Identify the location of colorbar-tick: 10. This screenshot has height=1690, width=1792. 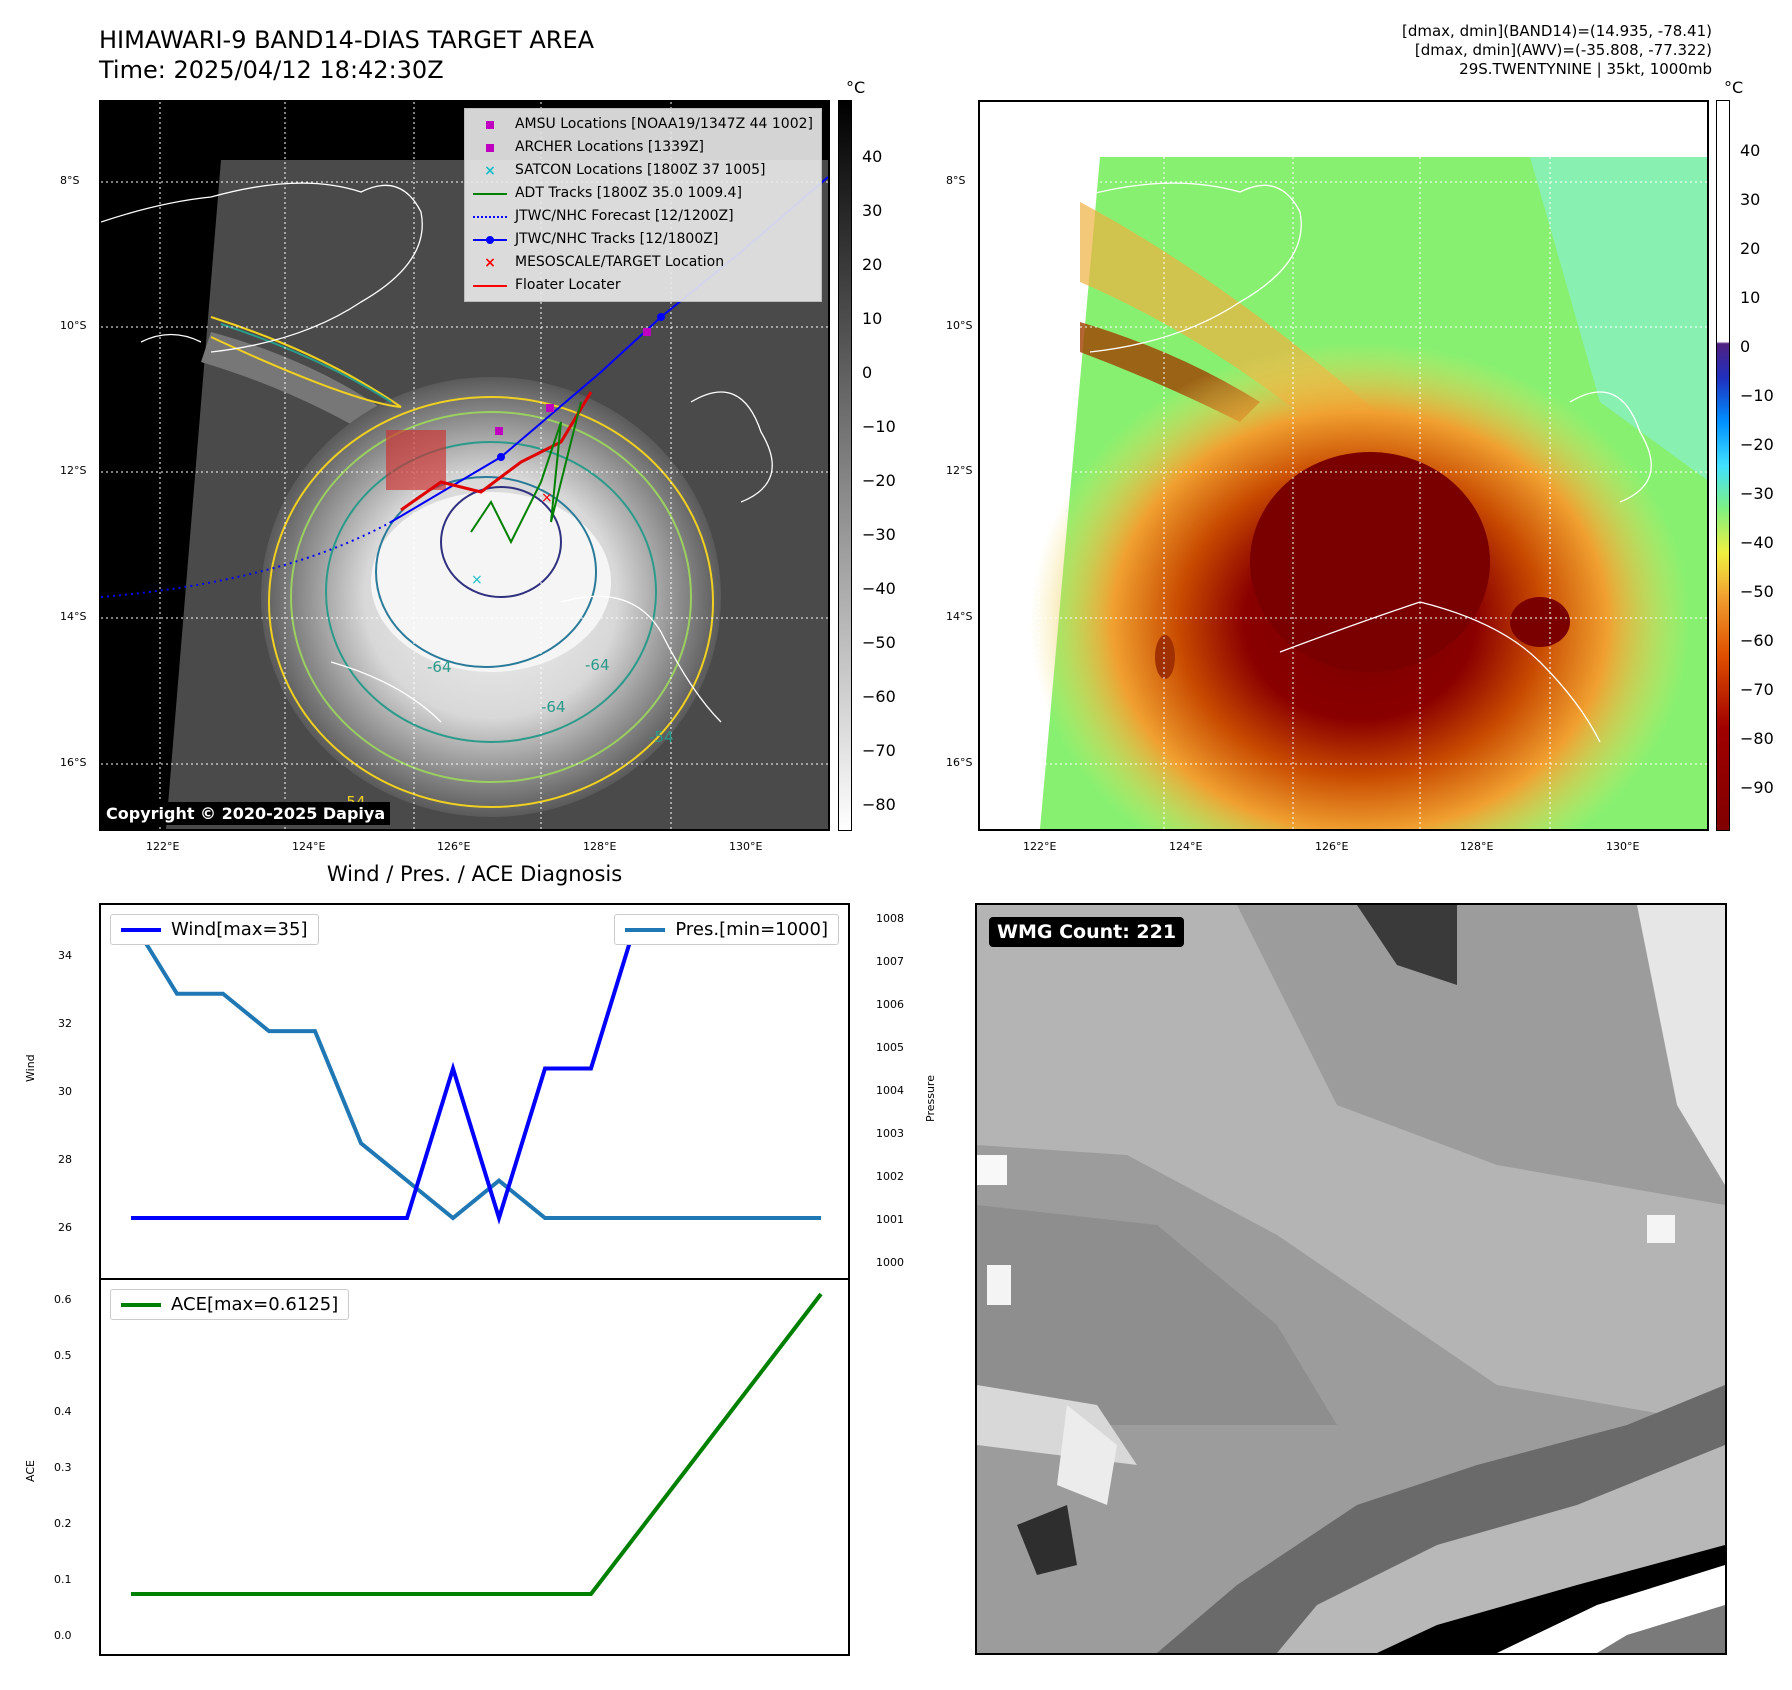
(872, 318).